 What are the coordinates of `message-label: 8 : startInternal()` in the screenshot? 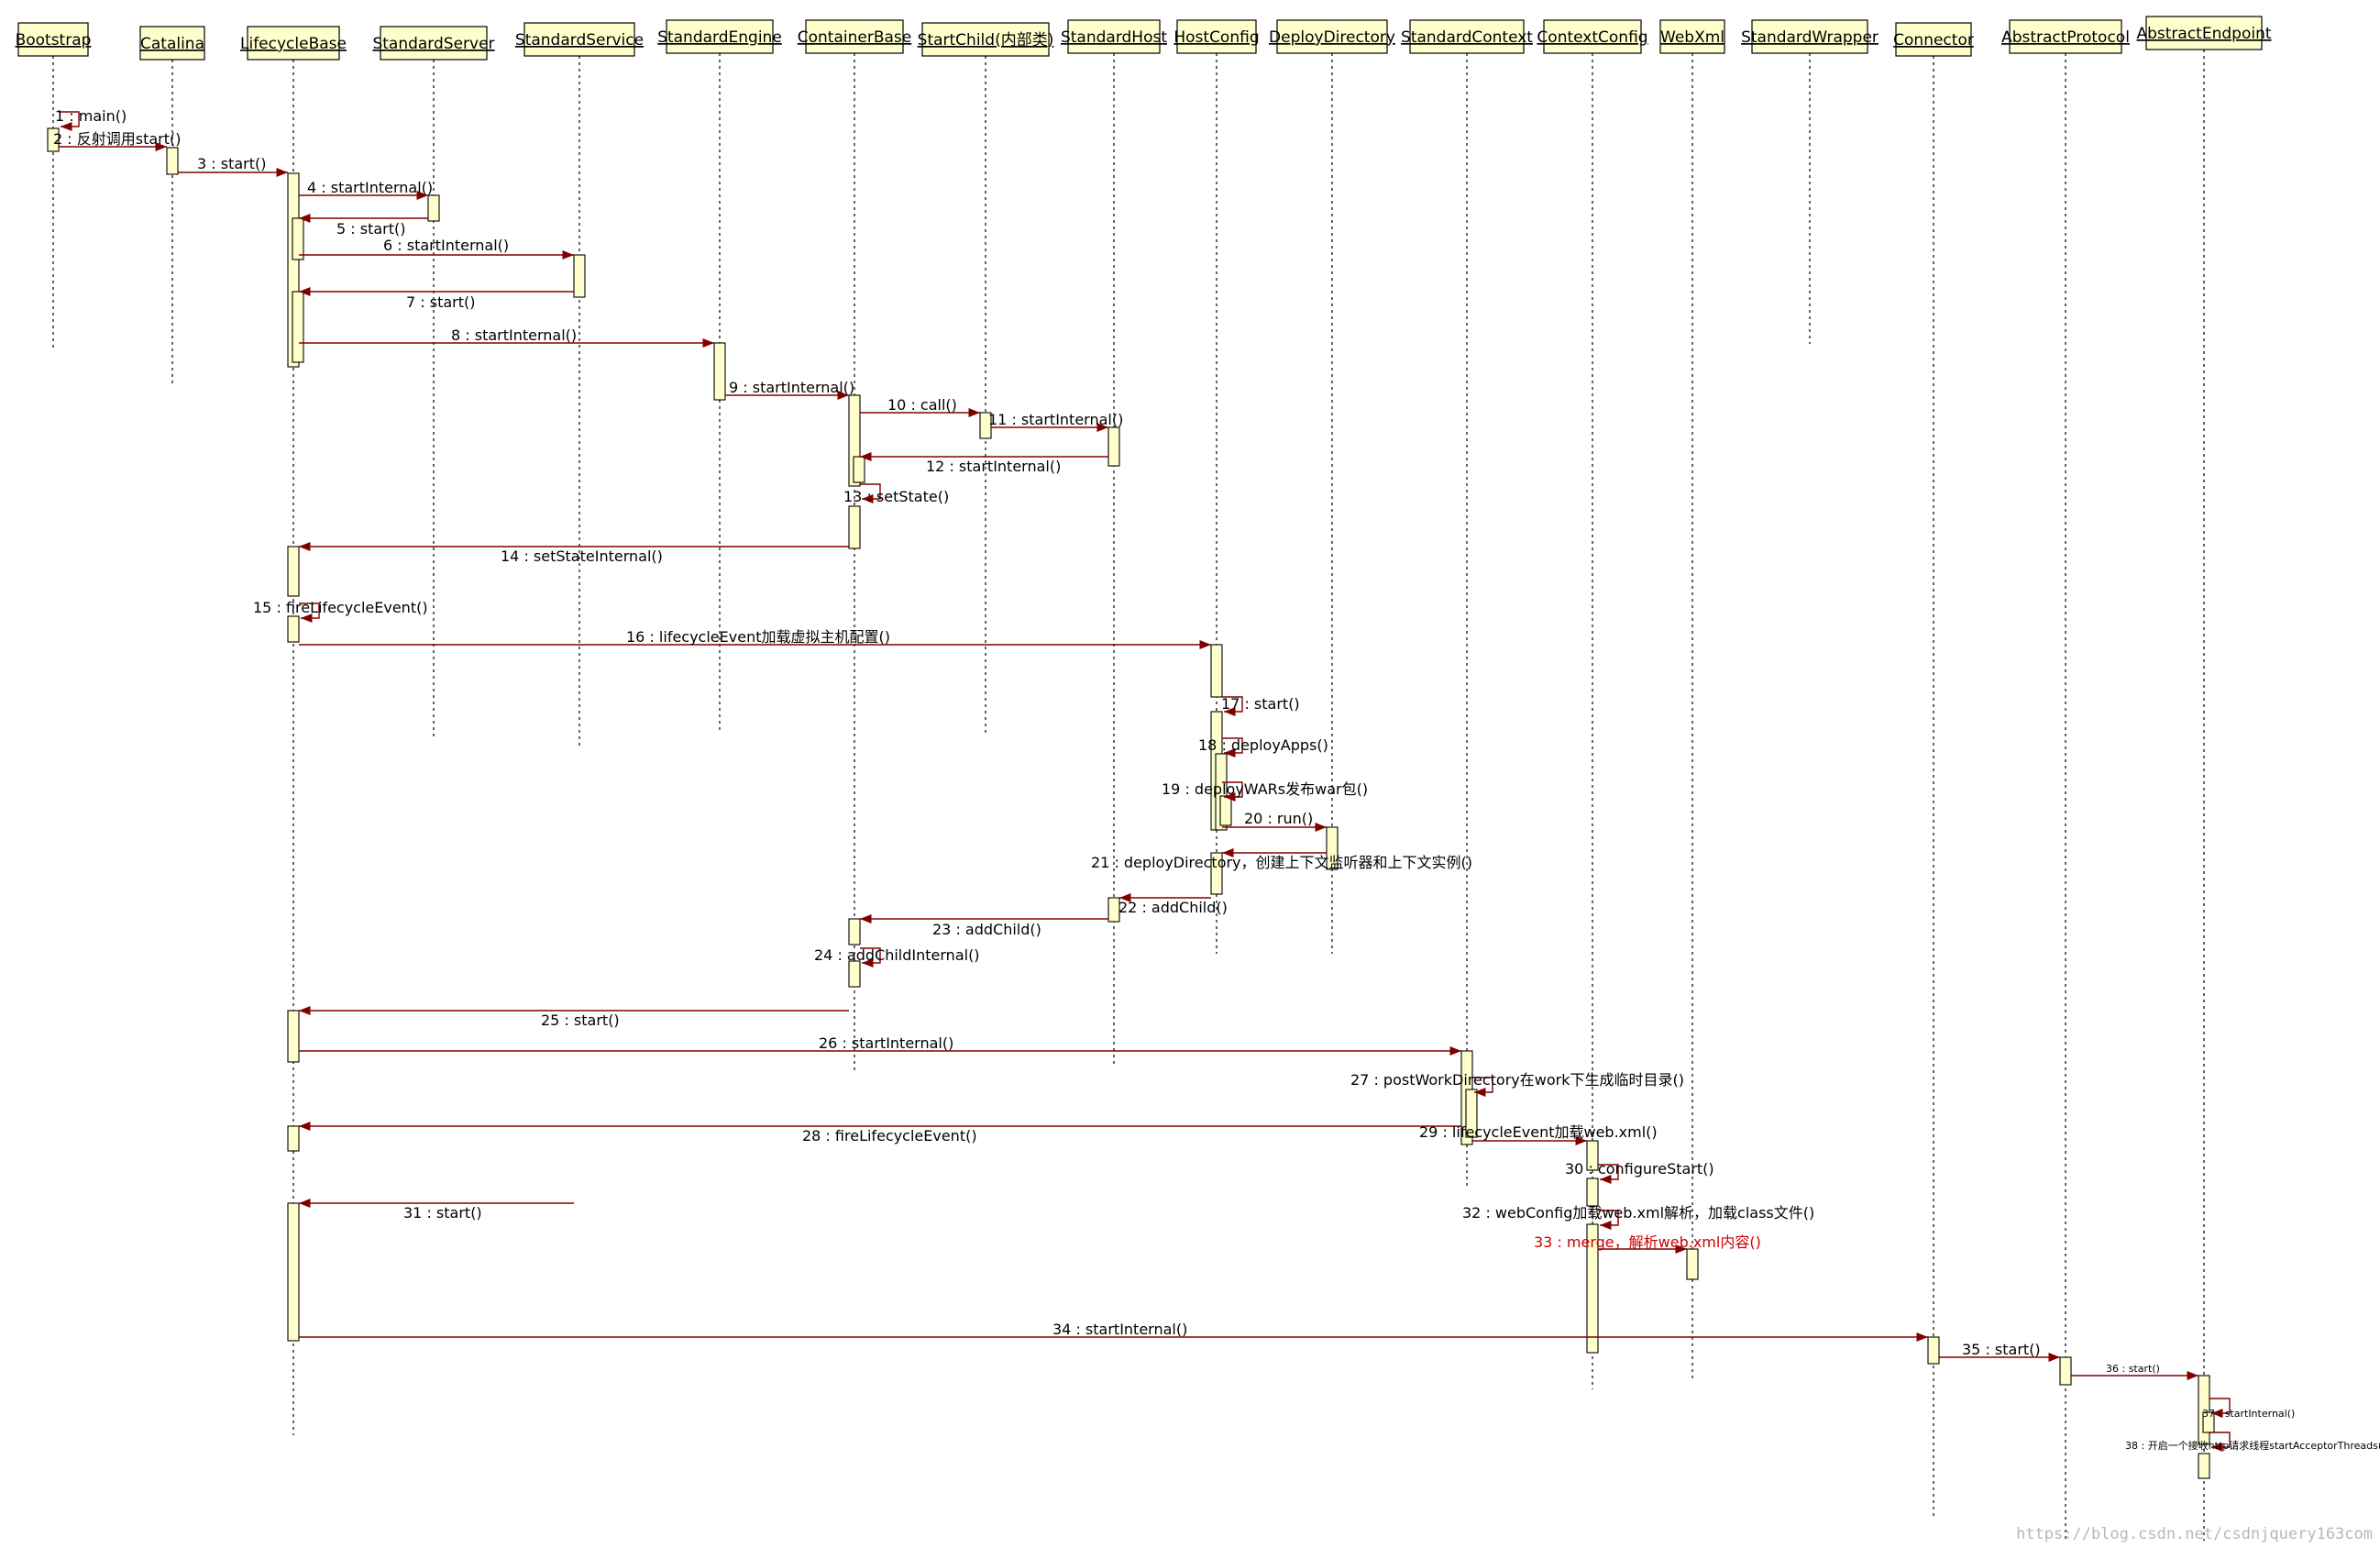 It's located at (514, 335).